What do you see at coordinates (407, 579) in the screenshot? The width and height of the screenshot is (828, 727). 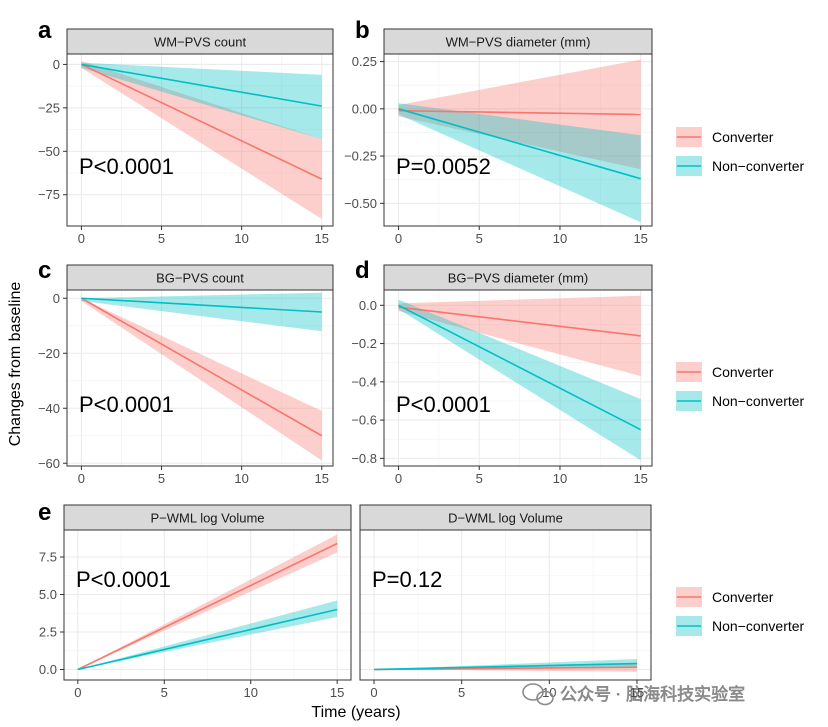 I see `p-value-label: P=0.12` at bounding box center [407, 579].